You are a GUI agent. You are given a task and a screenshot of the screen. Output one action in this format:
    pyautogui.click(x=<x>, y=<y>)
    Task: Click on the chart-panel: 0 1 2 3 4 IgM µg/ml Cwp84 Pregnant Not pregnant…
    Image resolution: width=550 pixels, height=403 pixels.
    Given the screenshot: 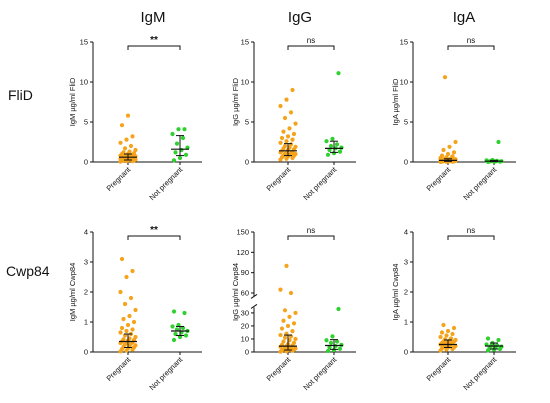 What is the action you would take?
    pyautogui.click(x=135, y=308)
    